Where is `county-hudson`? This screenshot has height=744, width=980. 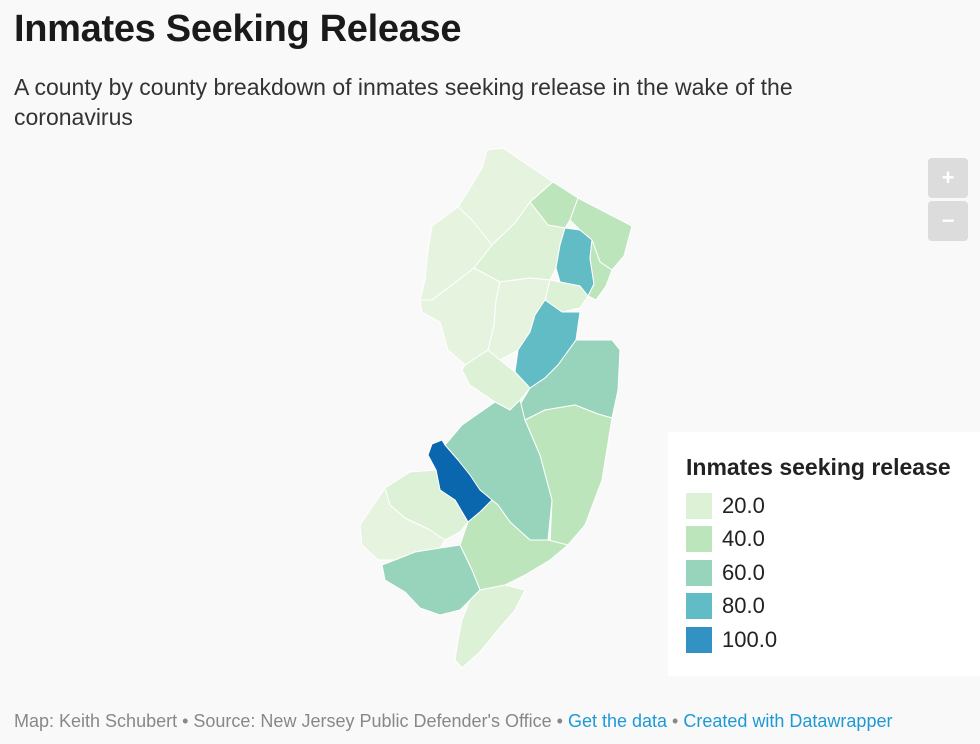
county-hudson is located at coordinates (600, 270).